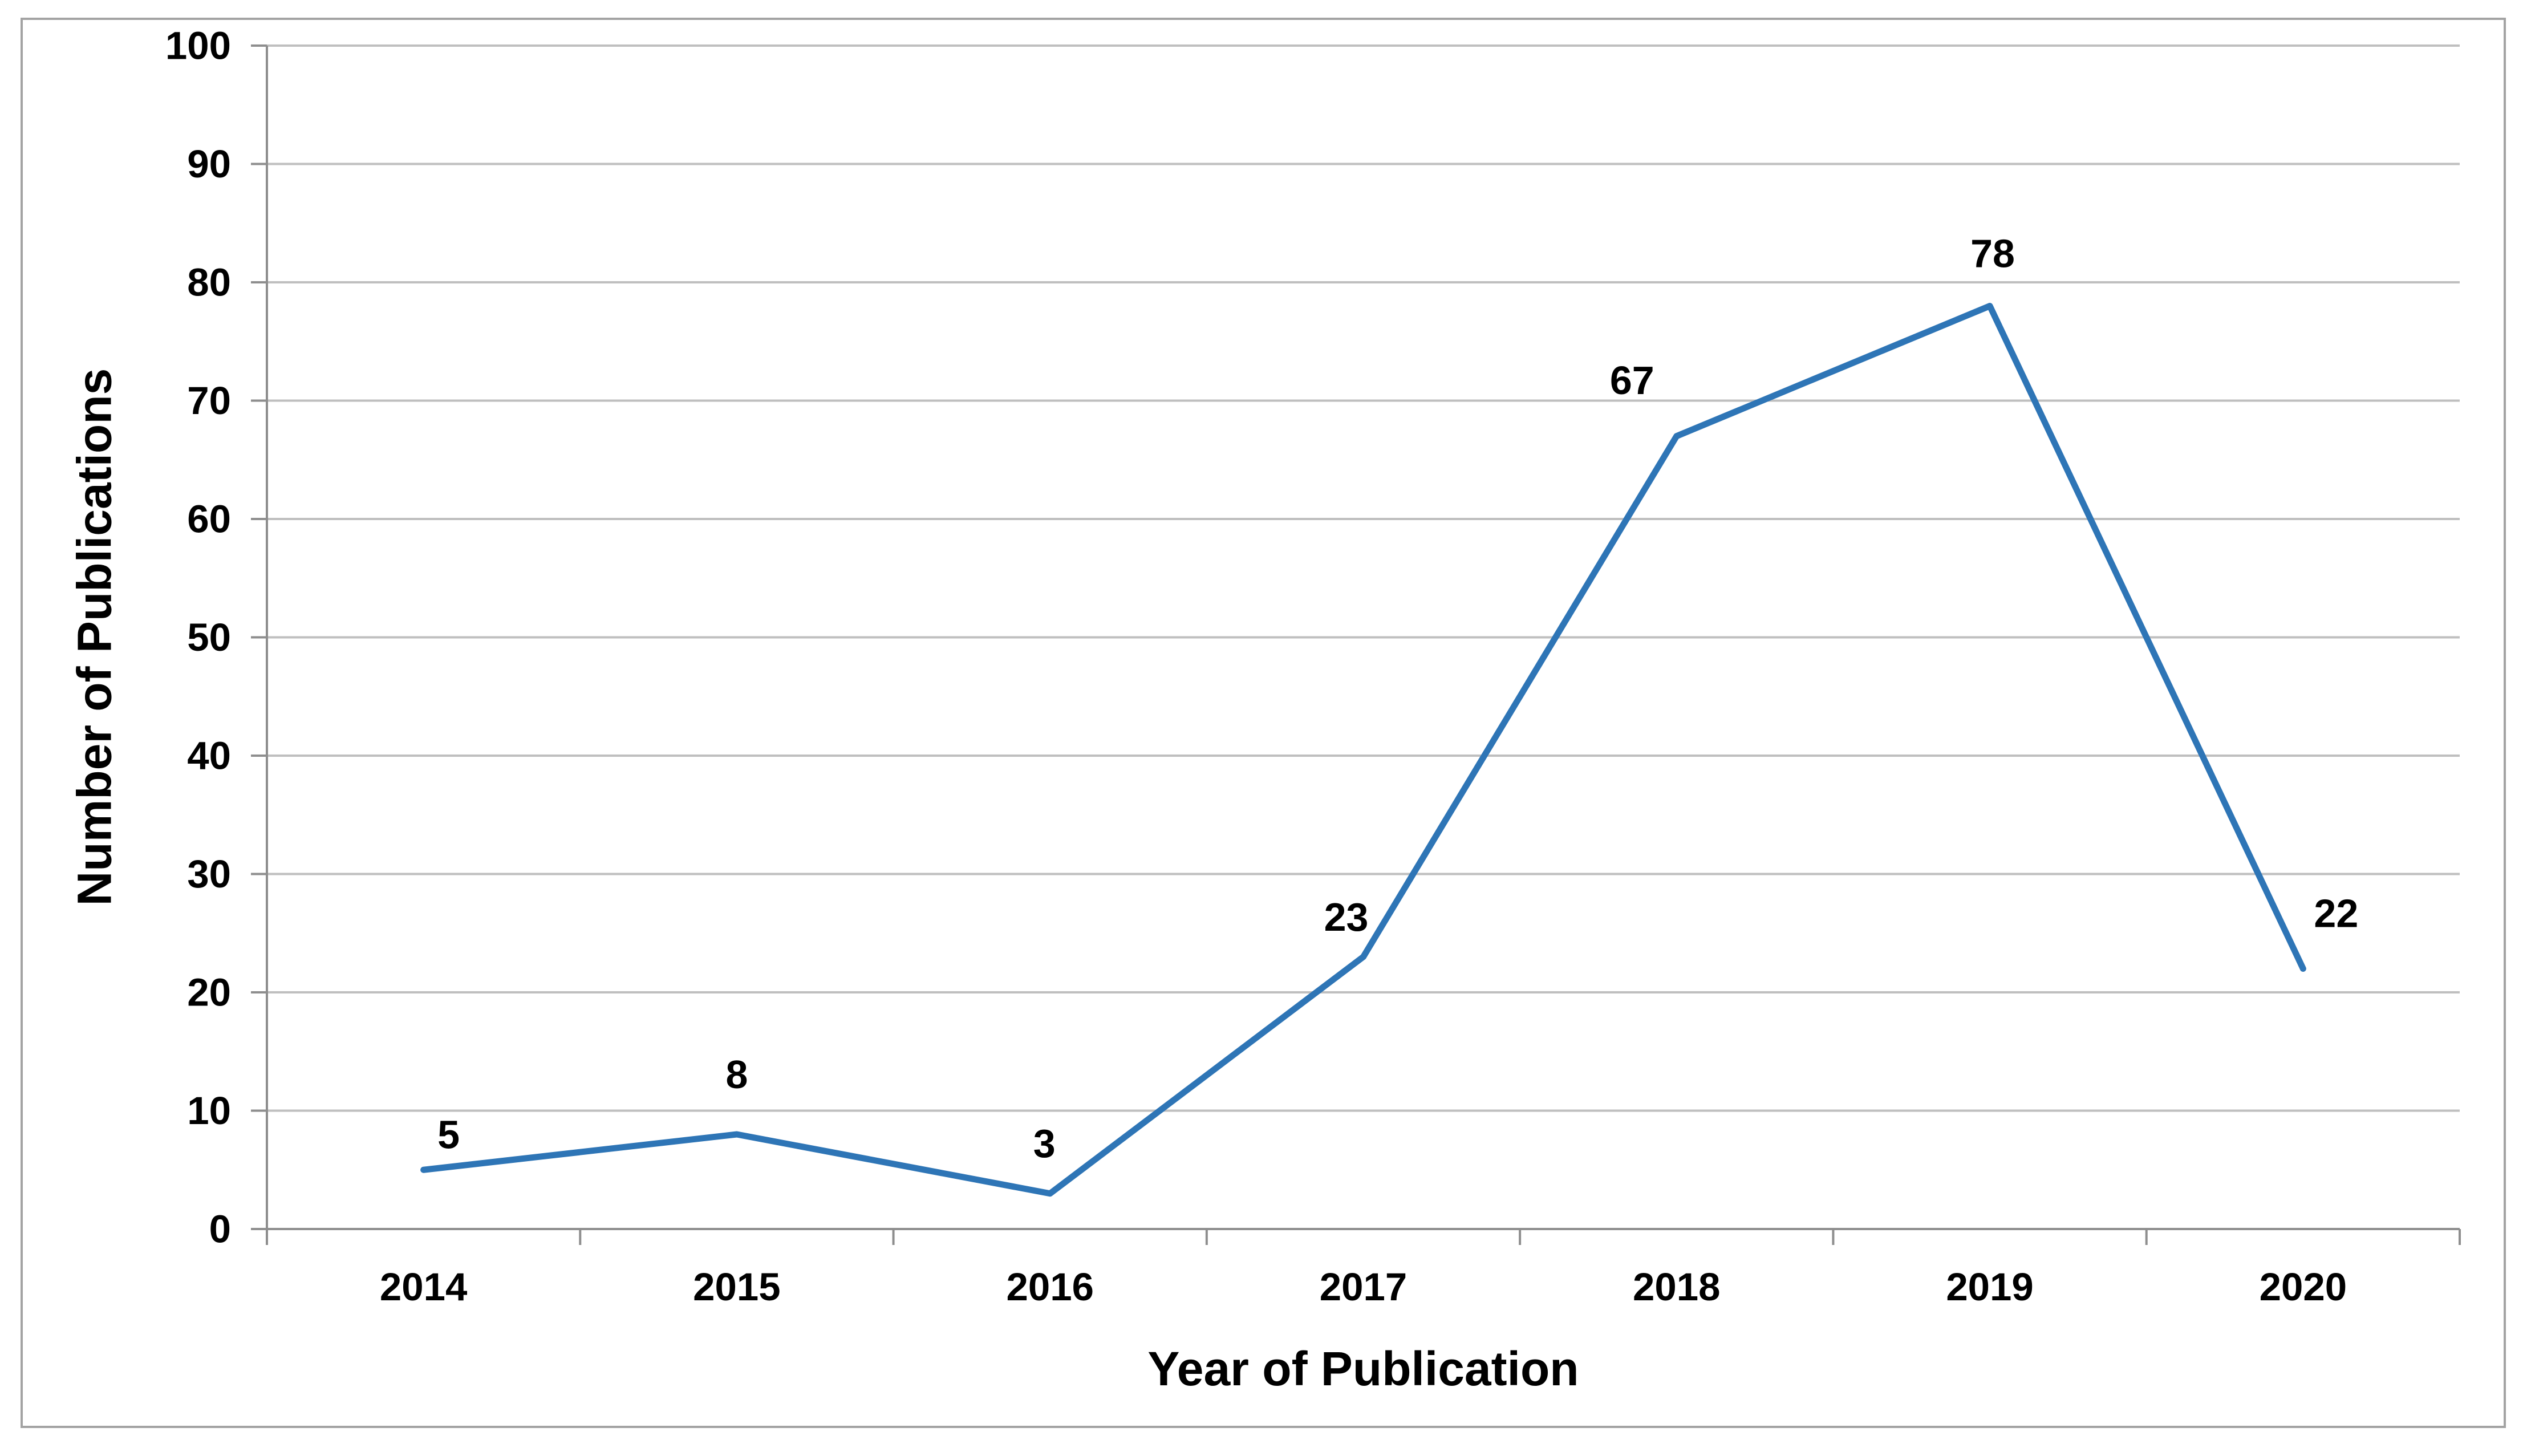 The image size is (2531, 1456). What do you see at coordinates (1993, 254) in the screenshot?
I see `data-label: 78` at bounding box center [1993, 254].